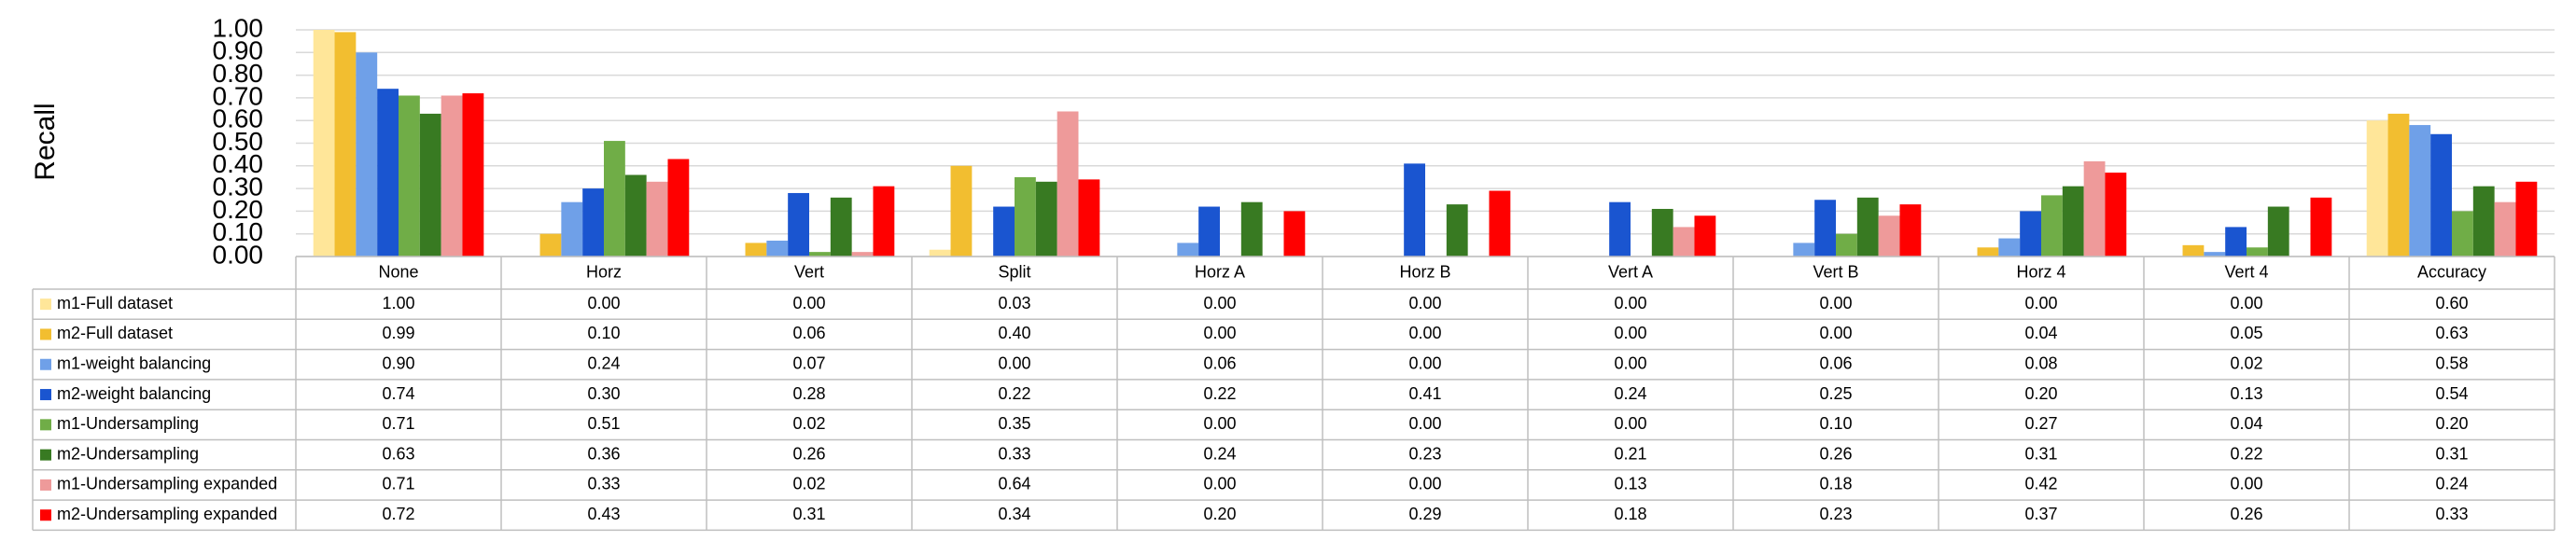  What do you see at coordinates (45, 141) in the screenshot?
I see `y-axis-label: Recall` at bounding box center [45, 141].